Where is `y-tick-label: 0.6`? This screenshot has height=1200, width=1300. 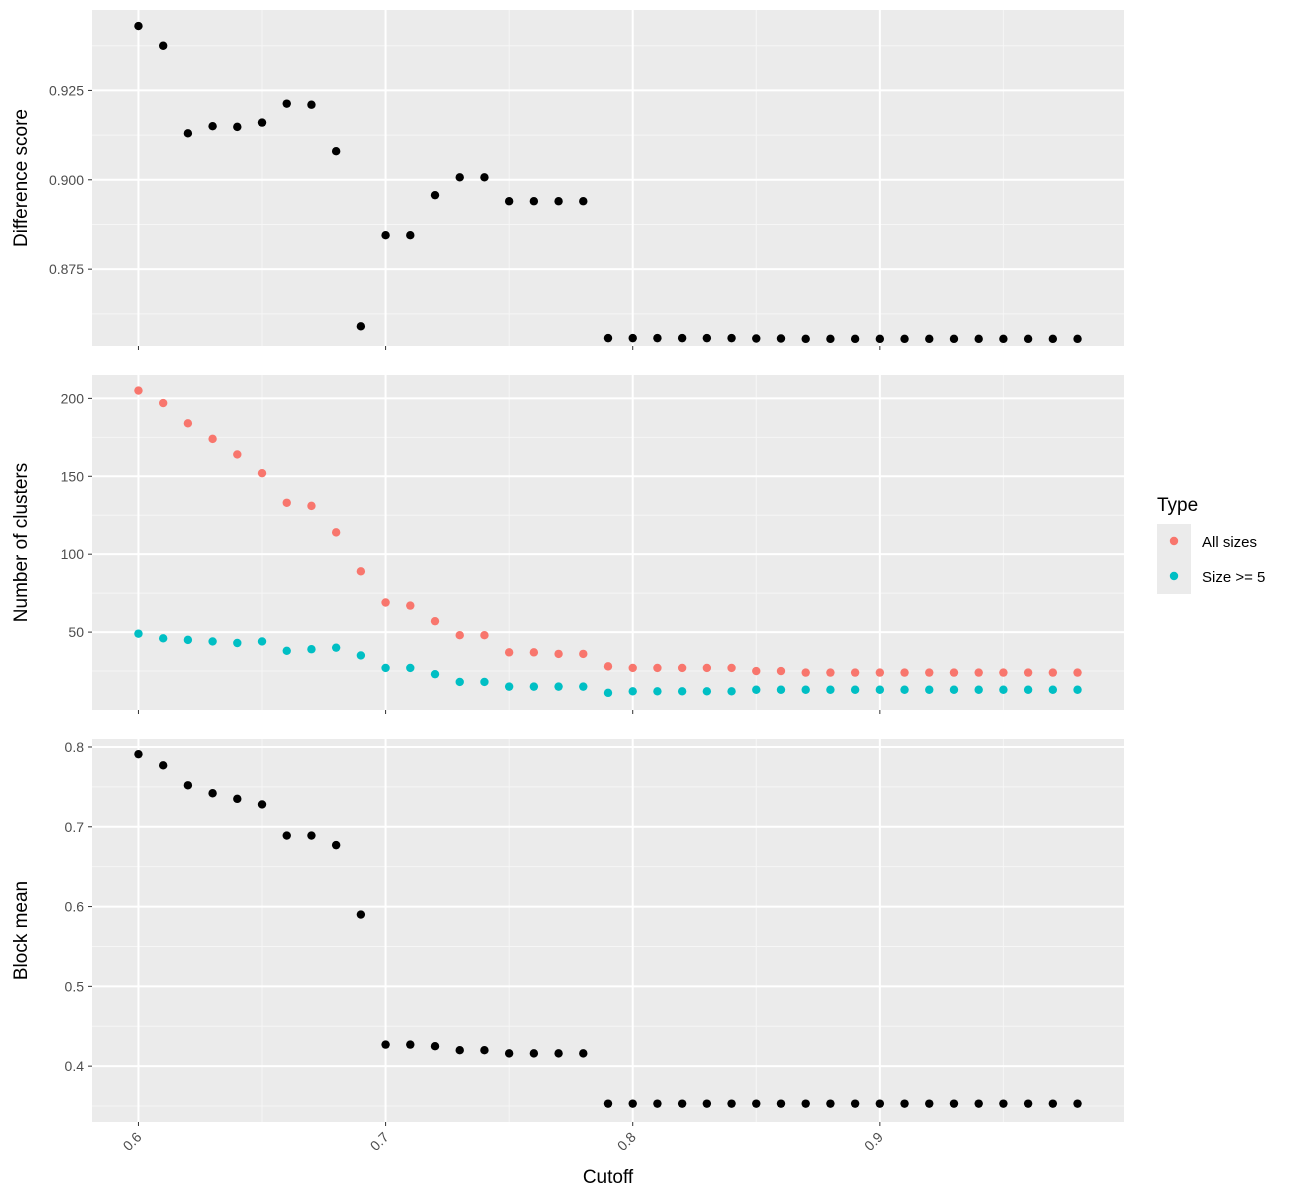 y-tick-label: 0.6 is located at coordinates (75, 907).